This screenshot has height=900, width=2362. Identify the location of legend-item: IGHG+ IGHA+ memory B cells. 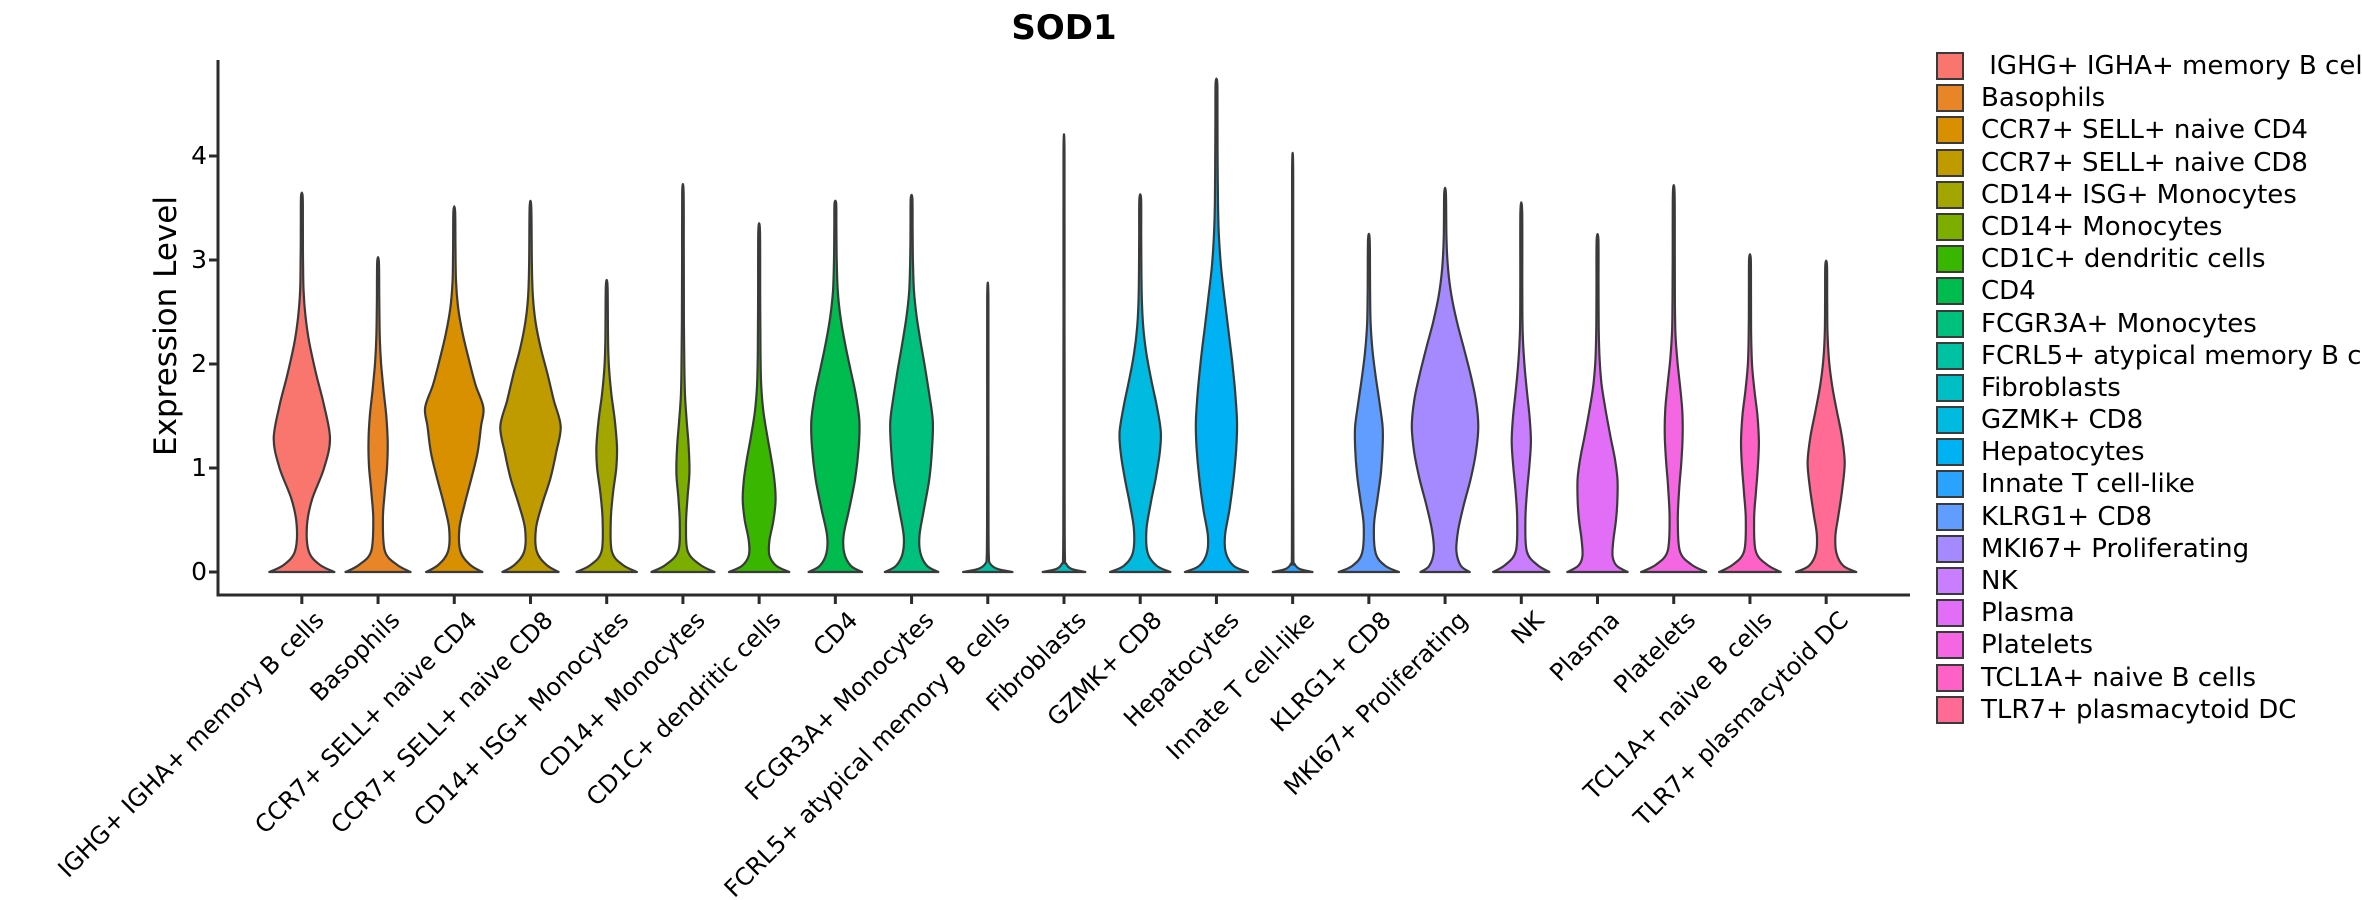
(2149, 66).